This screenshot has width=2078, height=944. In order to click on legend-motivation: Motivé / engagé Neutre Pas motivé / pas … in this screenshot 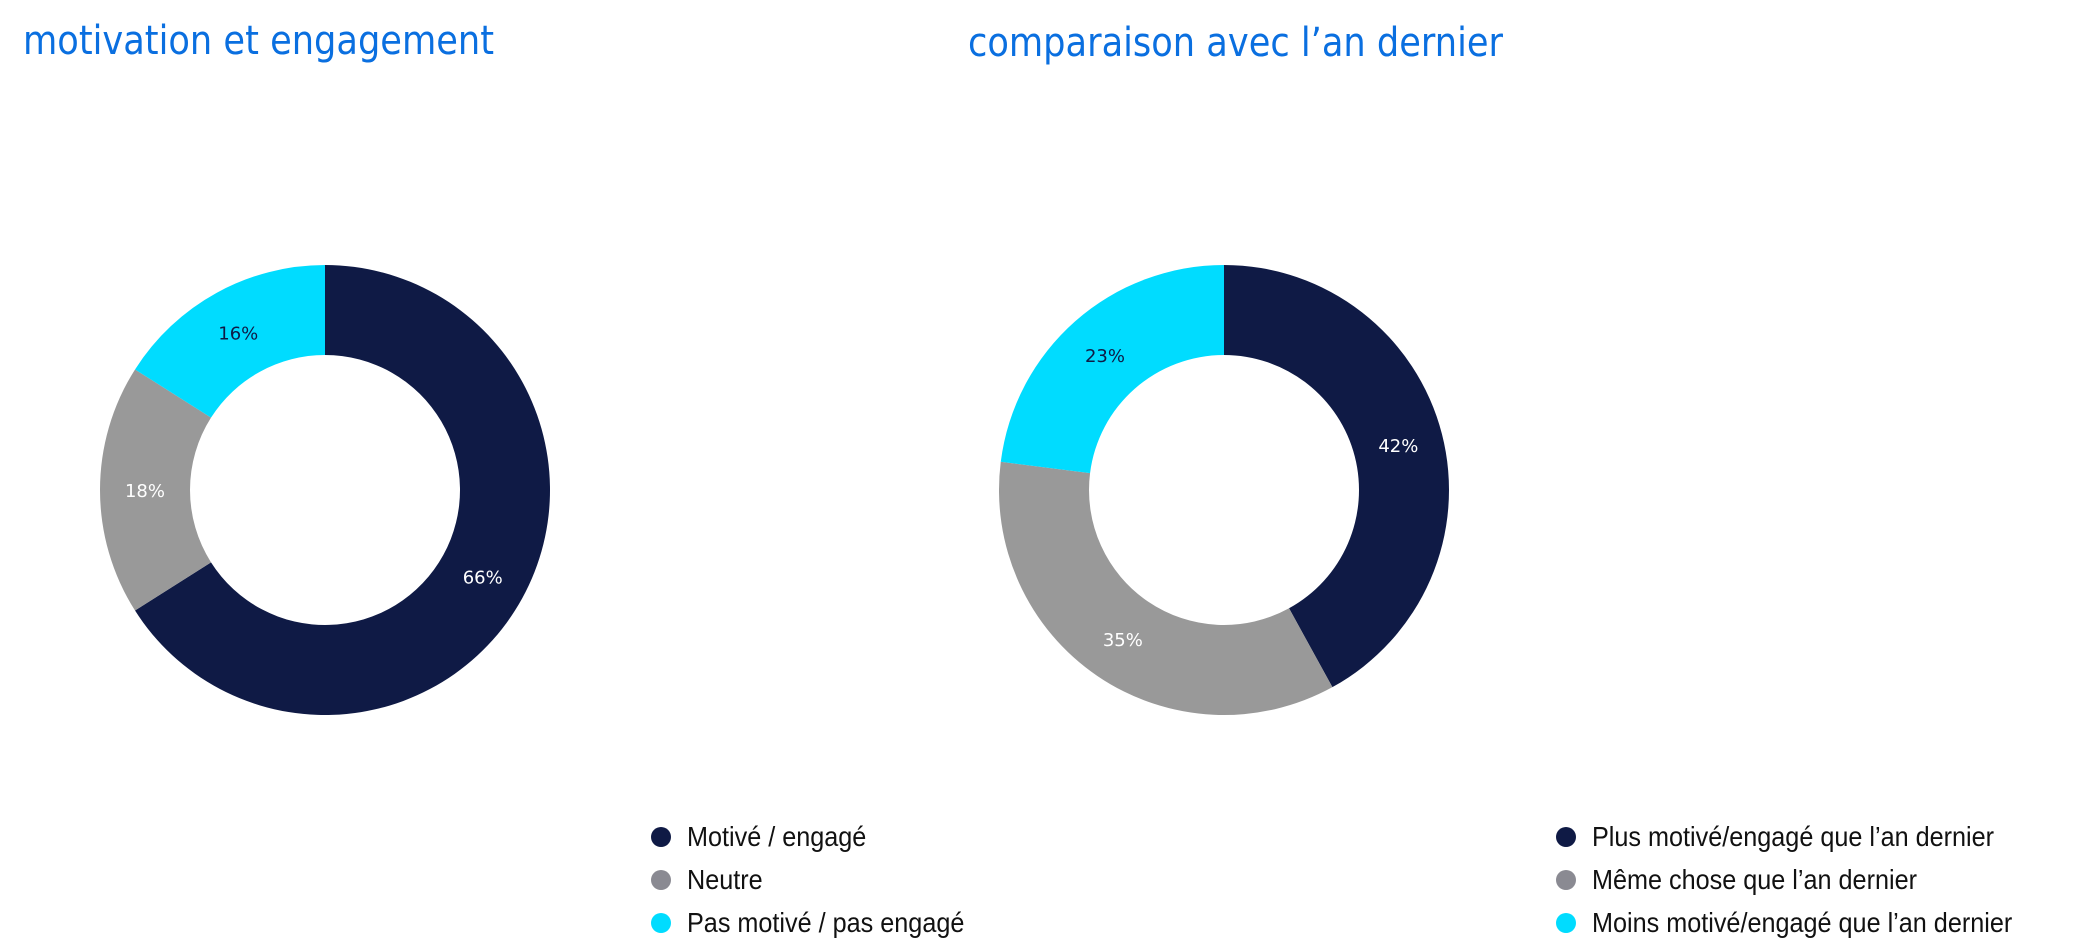, I will do `click(823, 879)`.